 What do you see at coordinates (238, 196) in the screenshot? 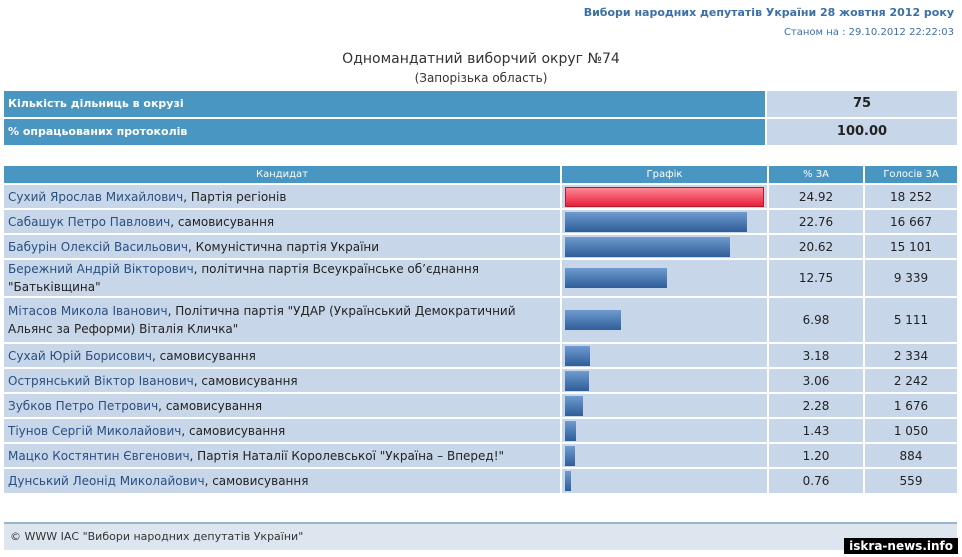
I see `candidate-party: Партія регіонів` at bounding box center [238, 196].